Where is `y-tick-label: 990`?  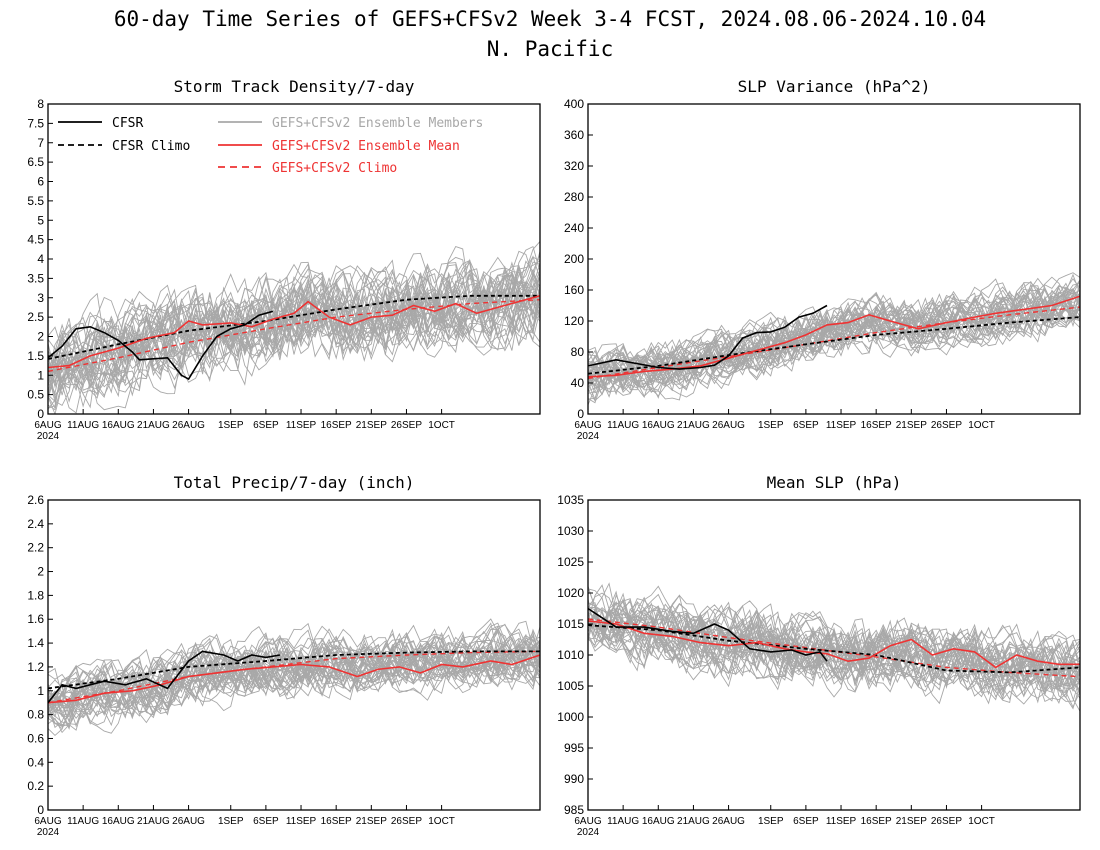 y-tick-label: 990 is located at coordinates (574, 779).